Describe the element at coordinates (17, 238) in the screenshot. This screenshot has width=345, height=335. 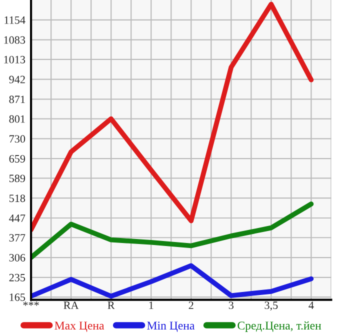
I see `y-tick-label: 377` at that location.